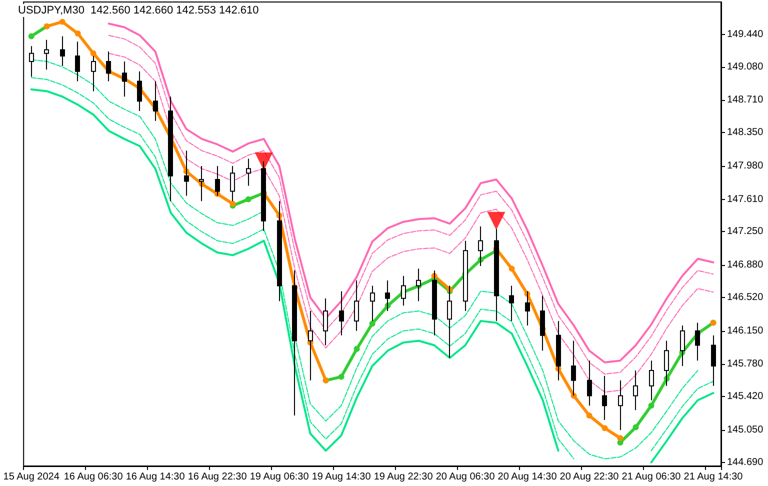 The image size is (768, 486). What do you see at coordinates (280, 477) in the screenshot?
I see `x-tick-label: 19 Aug 06:30` at bounding box center [280, 477].